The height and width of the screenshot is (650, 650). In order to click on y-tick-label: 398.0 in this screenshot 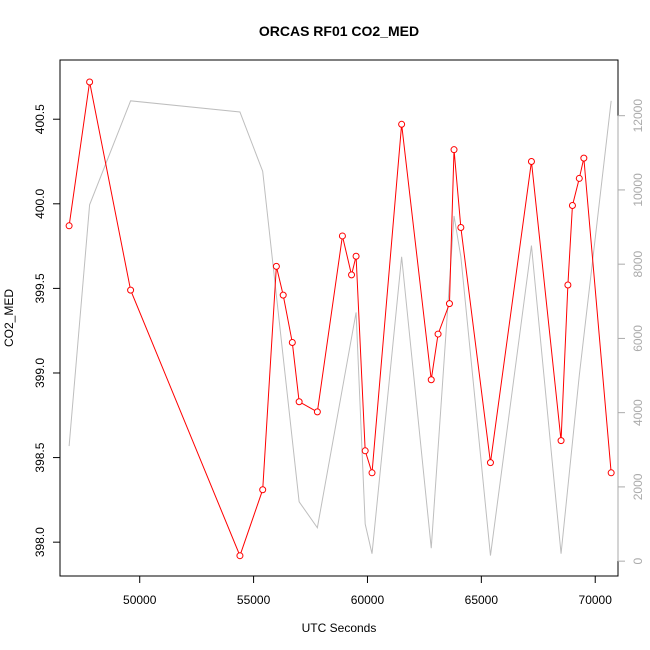, I will do `click(40, 542)`.